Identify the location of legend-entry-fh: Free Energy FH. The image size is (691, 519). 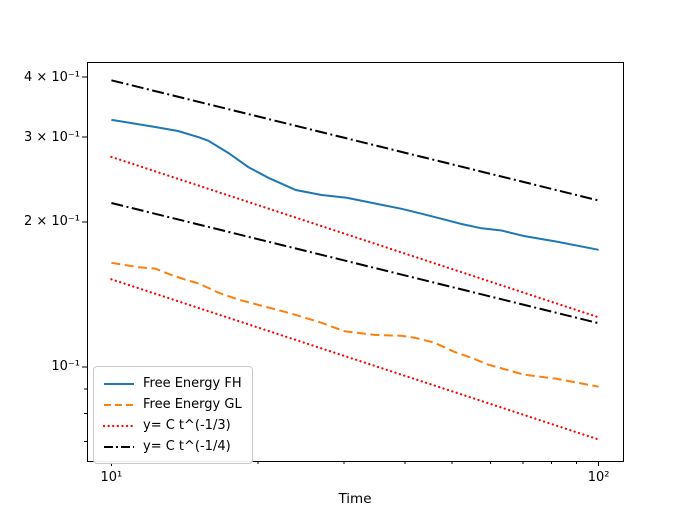
(172, 383).